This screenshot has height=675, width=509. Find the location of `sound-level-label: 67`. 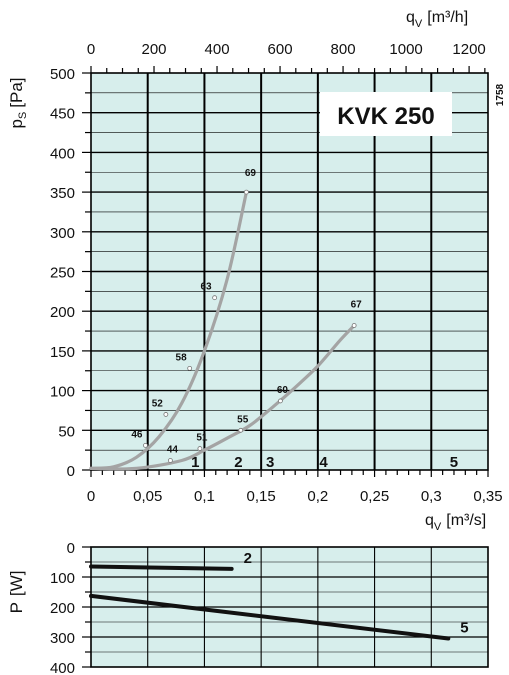

sound-level-label: 67 is located at coordinates (357, 304).